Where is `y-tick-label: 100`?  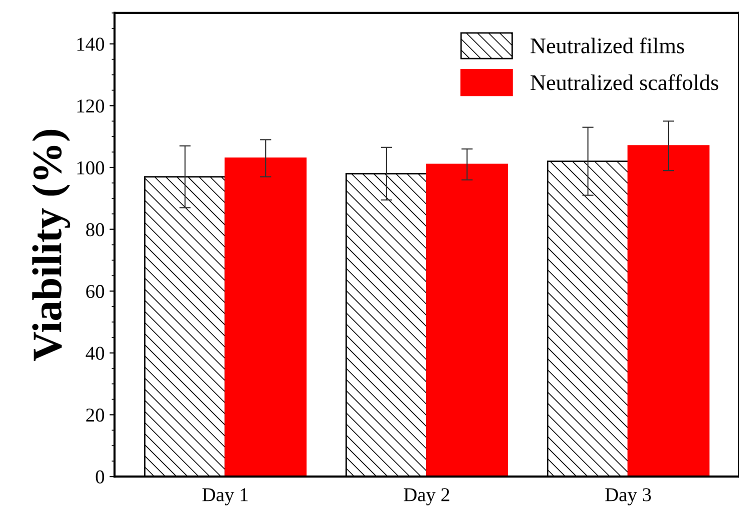
y-tick-label: 100 is located at coordinates (90, 167).